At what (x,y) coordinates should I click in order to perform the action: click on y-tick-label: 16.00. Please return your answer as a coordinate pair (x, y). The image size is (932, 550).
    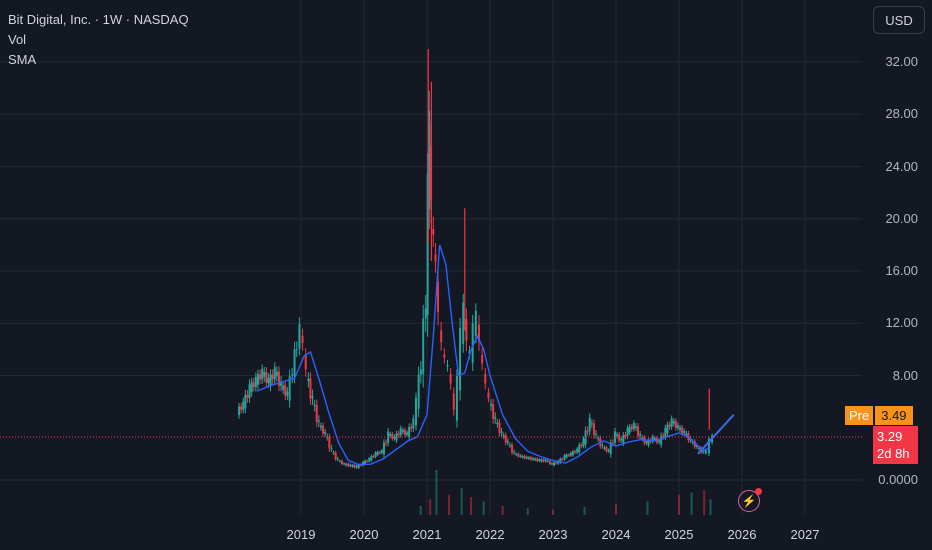
    Looking at the image, I should click on (901, 270).